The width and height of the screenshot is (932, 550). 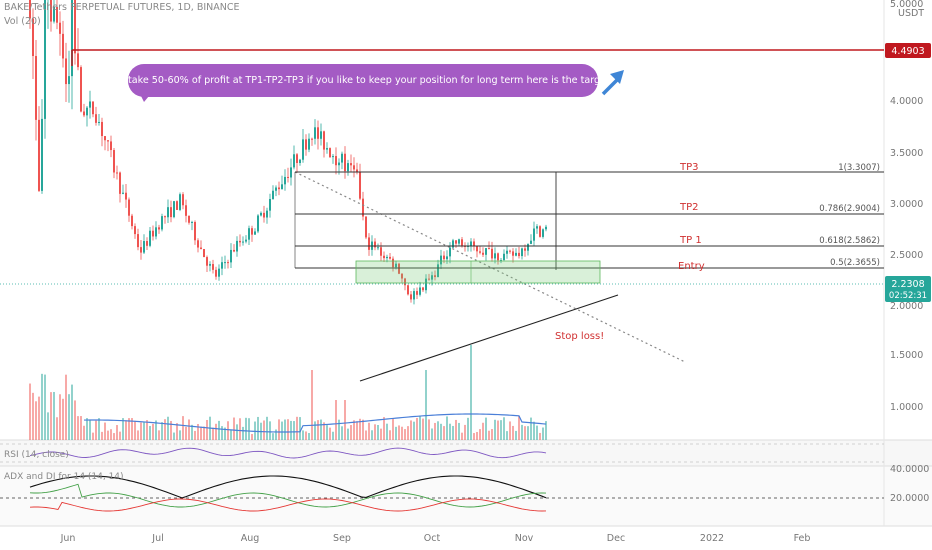 I want to click on rsi-indicator-label: RSI (14, close), so click(x=36, y=455).